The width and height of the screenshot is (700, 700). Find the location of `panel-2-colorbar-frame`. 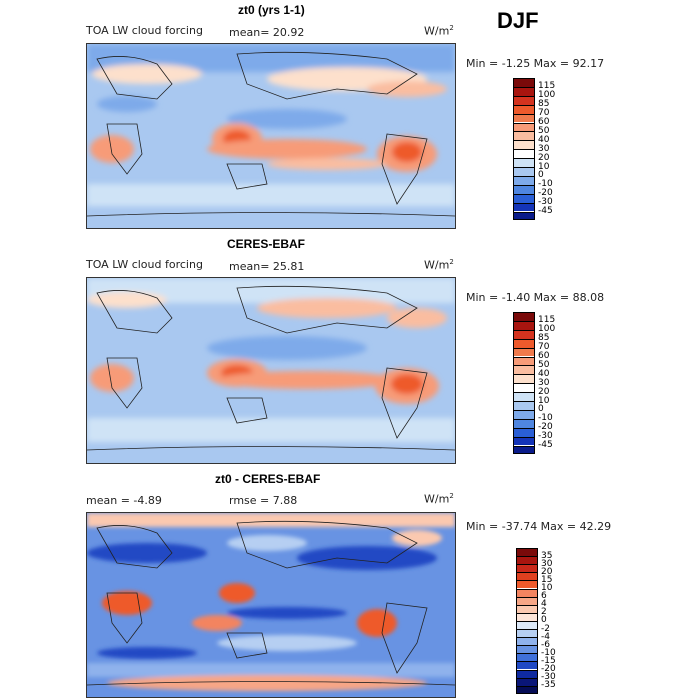

panel-2-colorbar-frame is located at coordinates (524, 383).